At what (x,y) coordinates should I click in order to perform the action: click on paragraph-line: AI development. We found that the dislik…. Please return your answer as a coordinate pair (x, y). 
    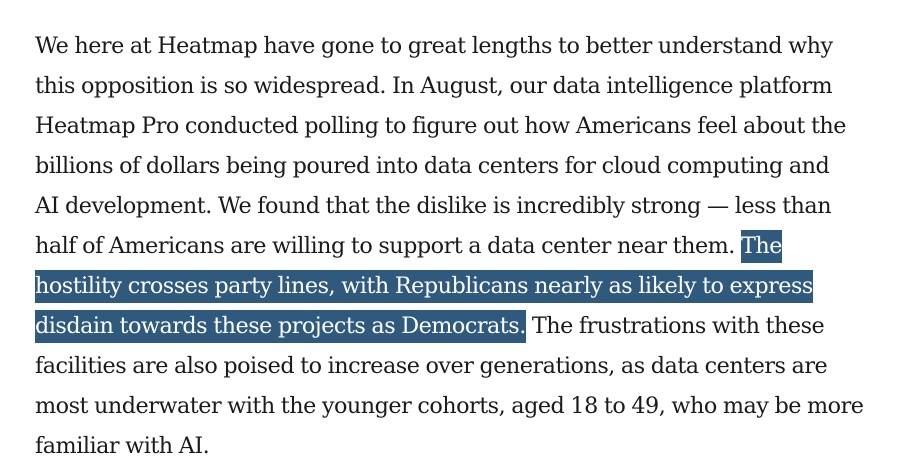
    Looking at the image, I should click on (433, 206).